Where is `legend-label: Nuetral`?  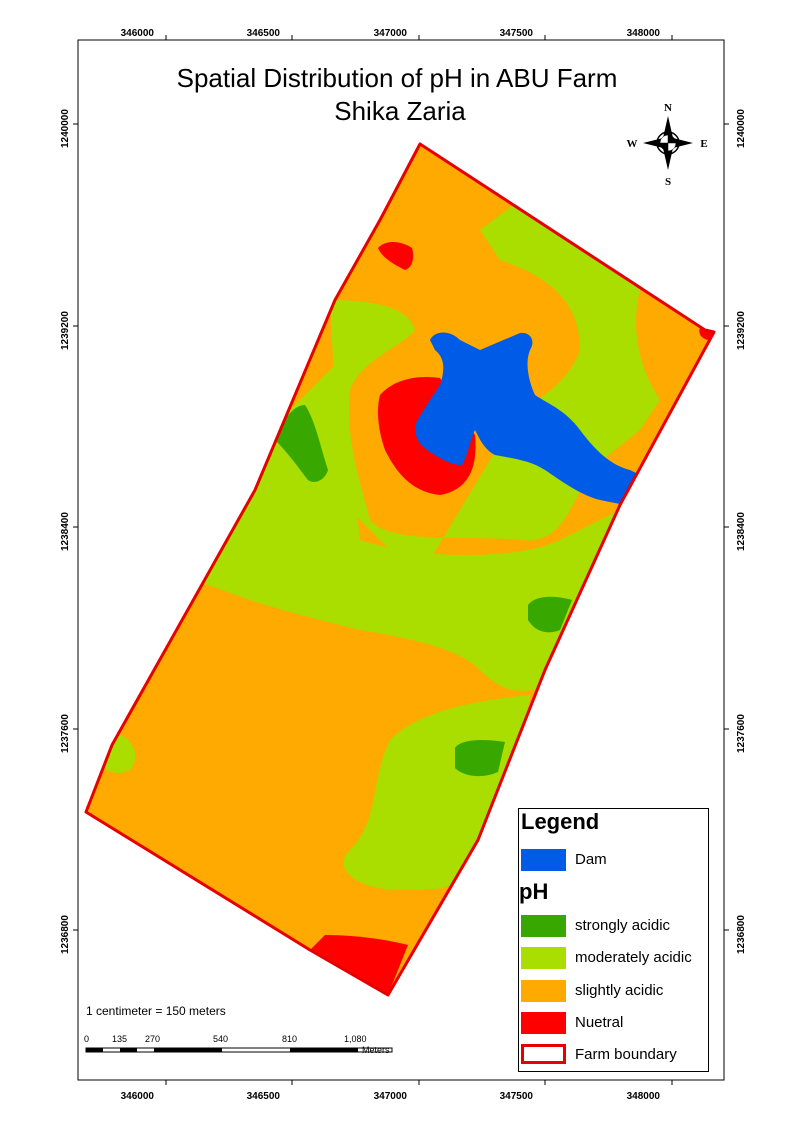
legend-label: Nuetral is located at coordinates (599, 1022).